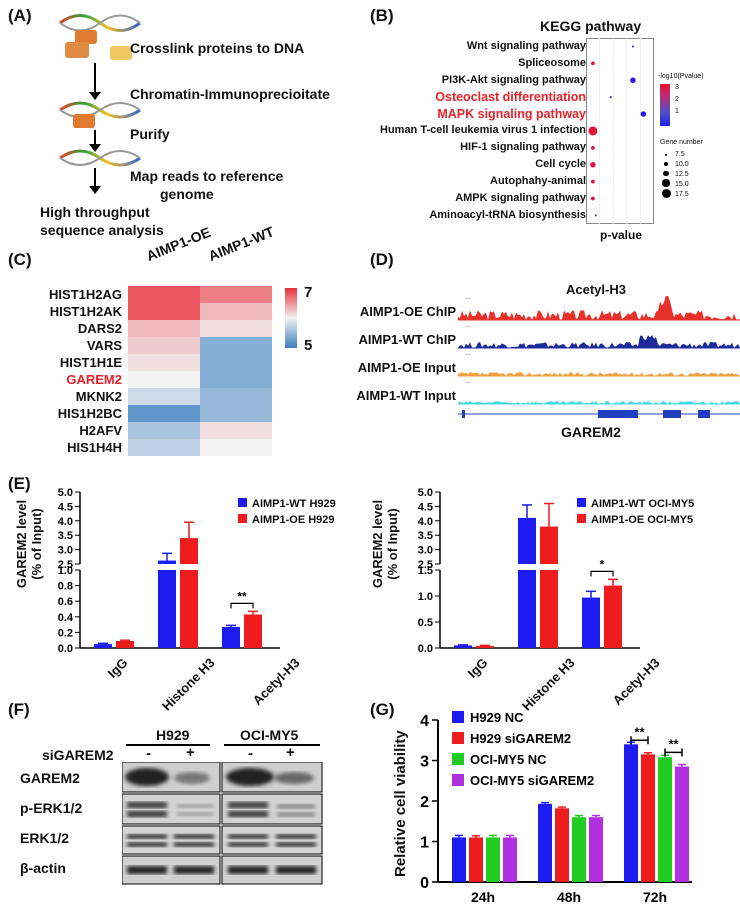 The width and height of the screenshot is (740, 907). I want to click on heatmap, so click(200, 371).